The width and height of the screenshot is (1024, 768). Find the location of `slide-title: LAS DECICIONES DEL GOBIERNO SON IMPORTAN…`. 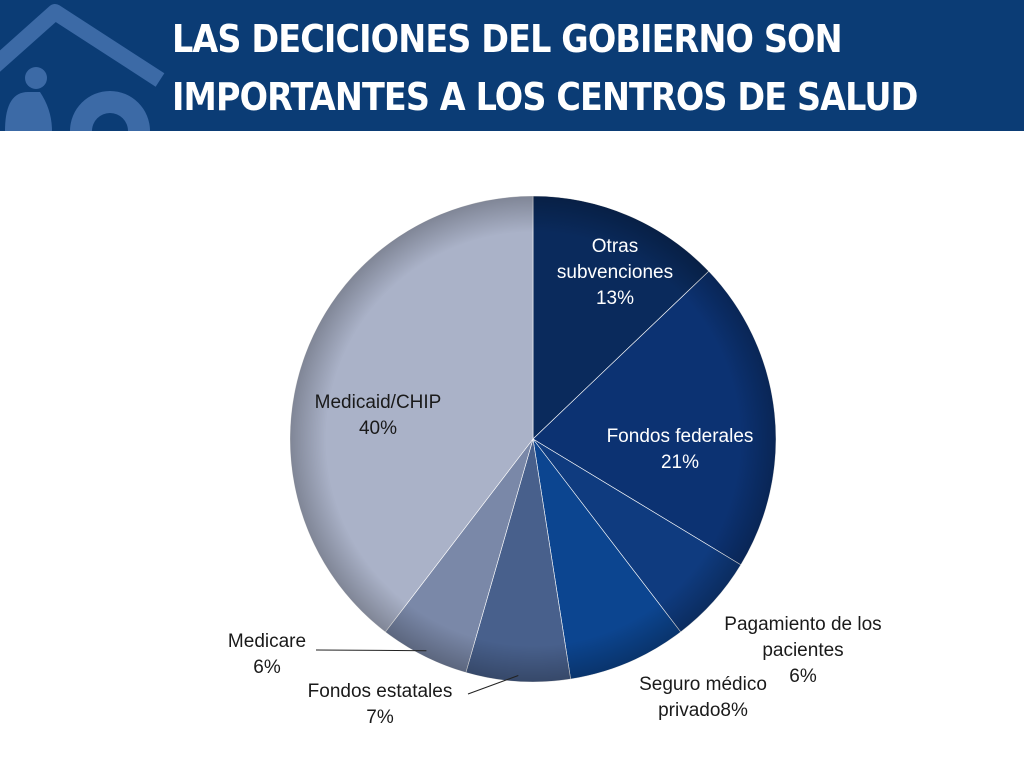

slide-title: LAS DECICIONES DEL GOBIERNO SON IMPORTAN… is located at coordinates (545, 68).